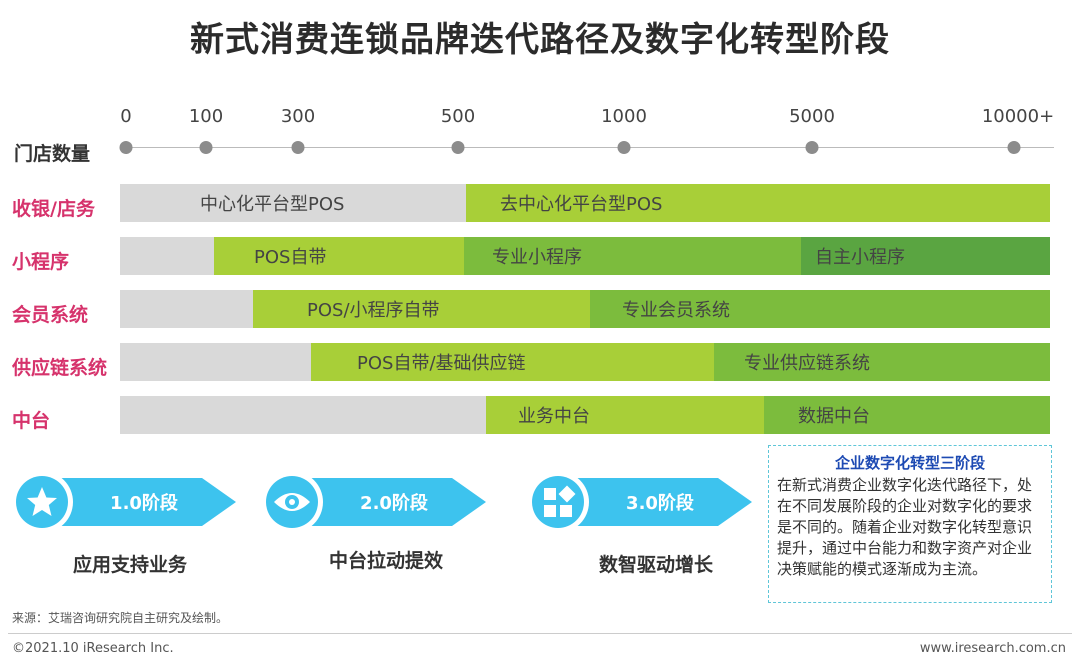 Image resolution: width=1080 pixels, height=667 pixels. What do you see at coordinates (290, 257) in the screenshot?
I see `segment-label: POS自带` at bounding box center [290, 257].